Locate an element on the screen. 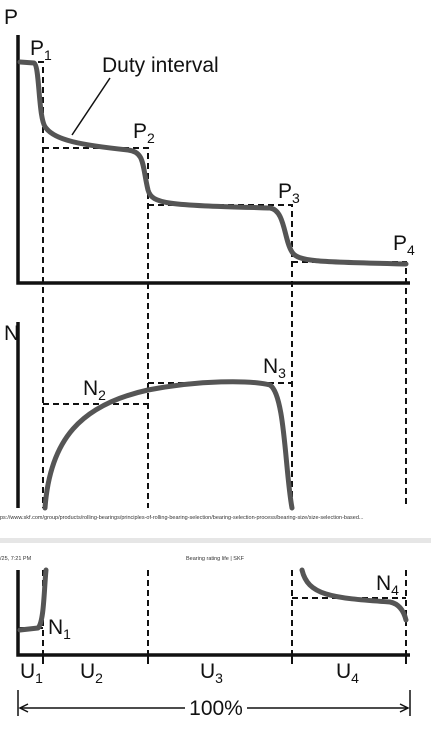 Image resolution: width=431 pixels, height=729 pixels. power-levels-label: P3 is located at coordinates (289, 193).